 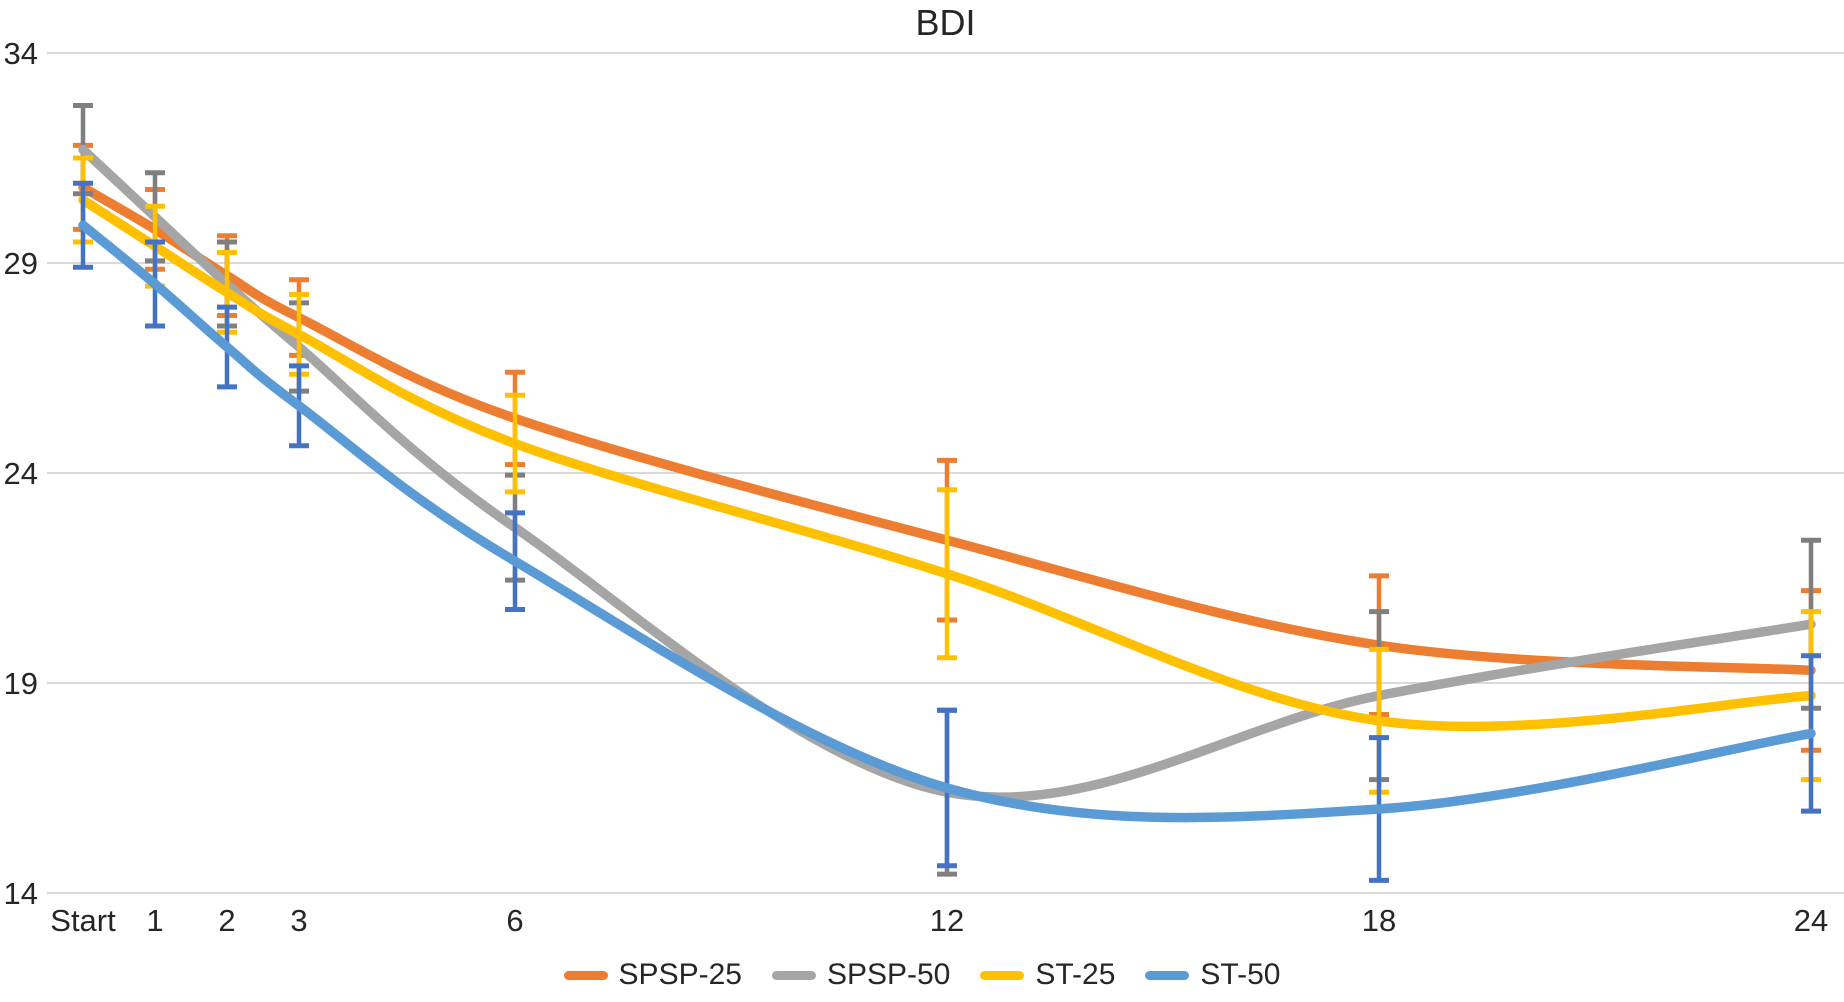 I want to click on chart-legend: SPSP-25 SPSP-50 ST-25 ST-50, so click(x=922, y=975).